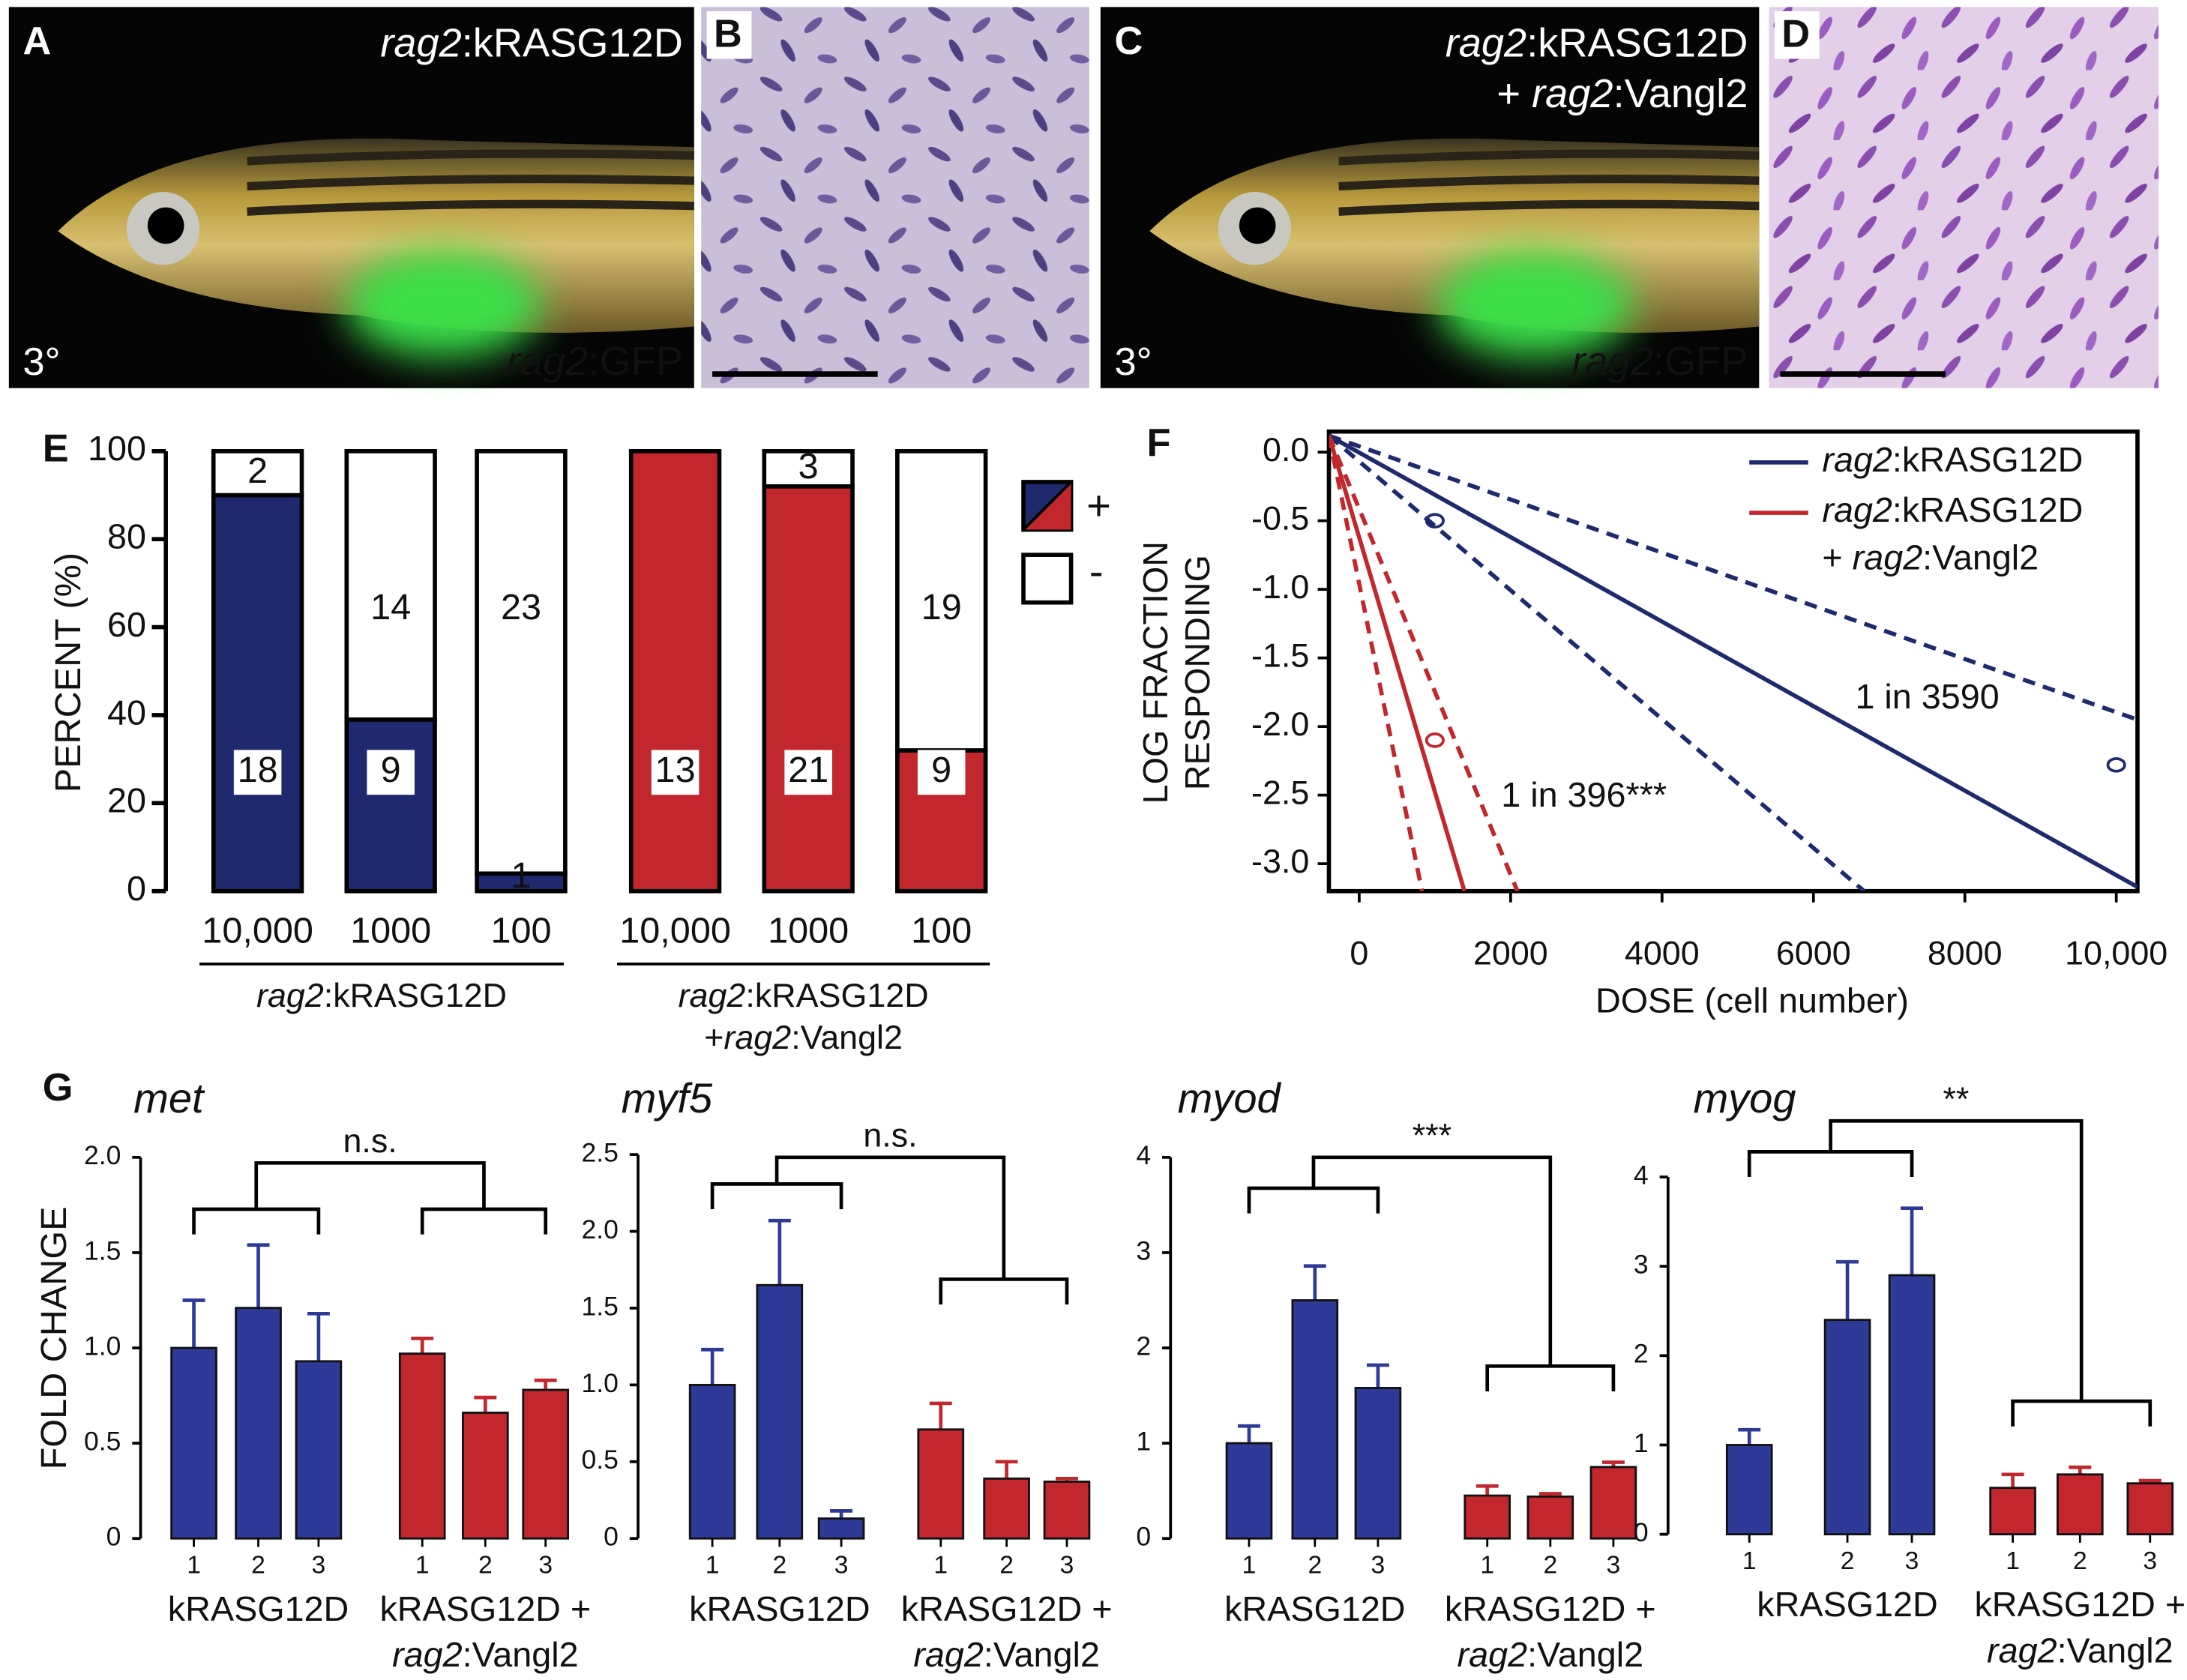  I want to click on group-label: kRASG12D, so click(258, 1608).